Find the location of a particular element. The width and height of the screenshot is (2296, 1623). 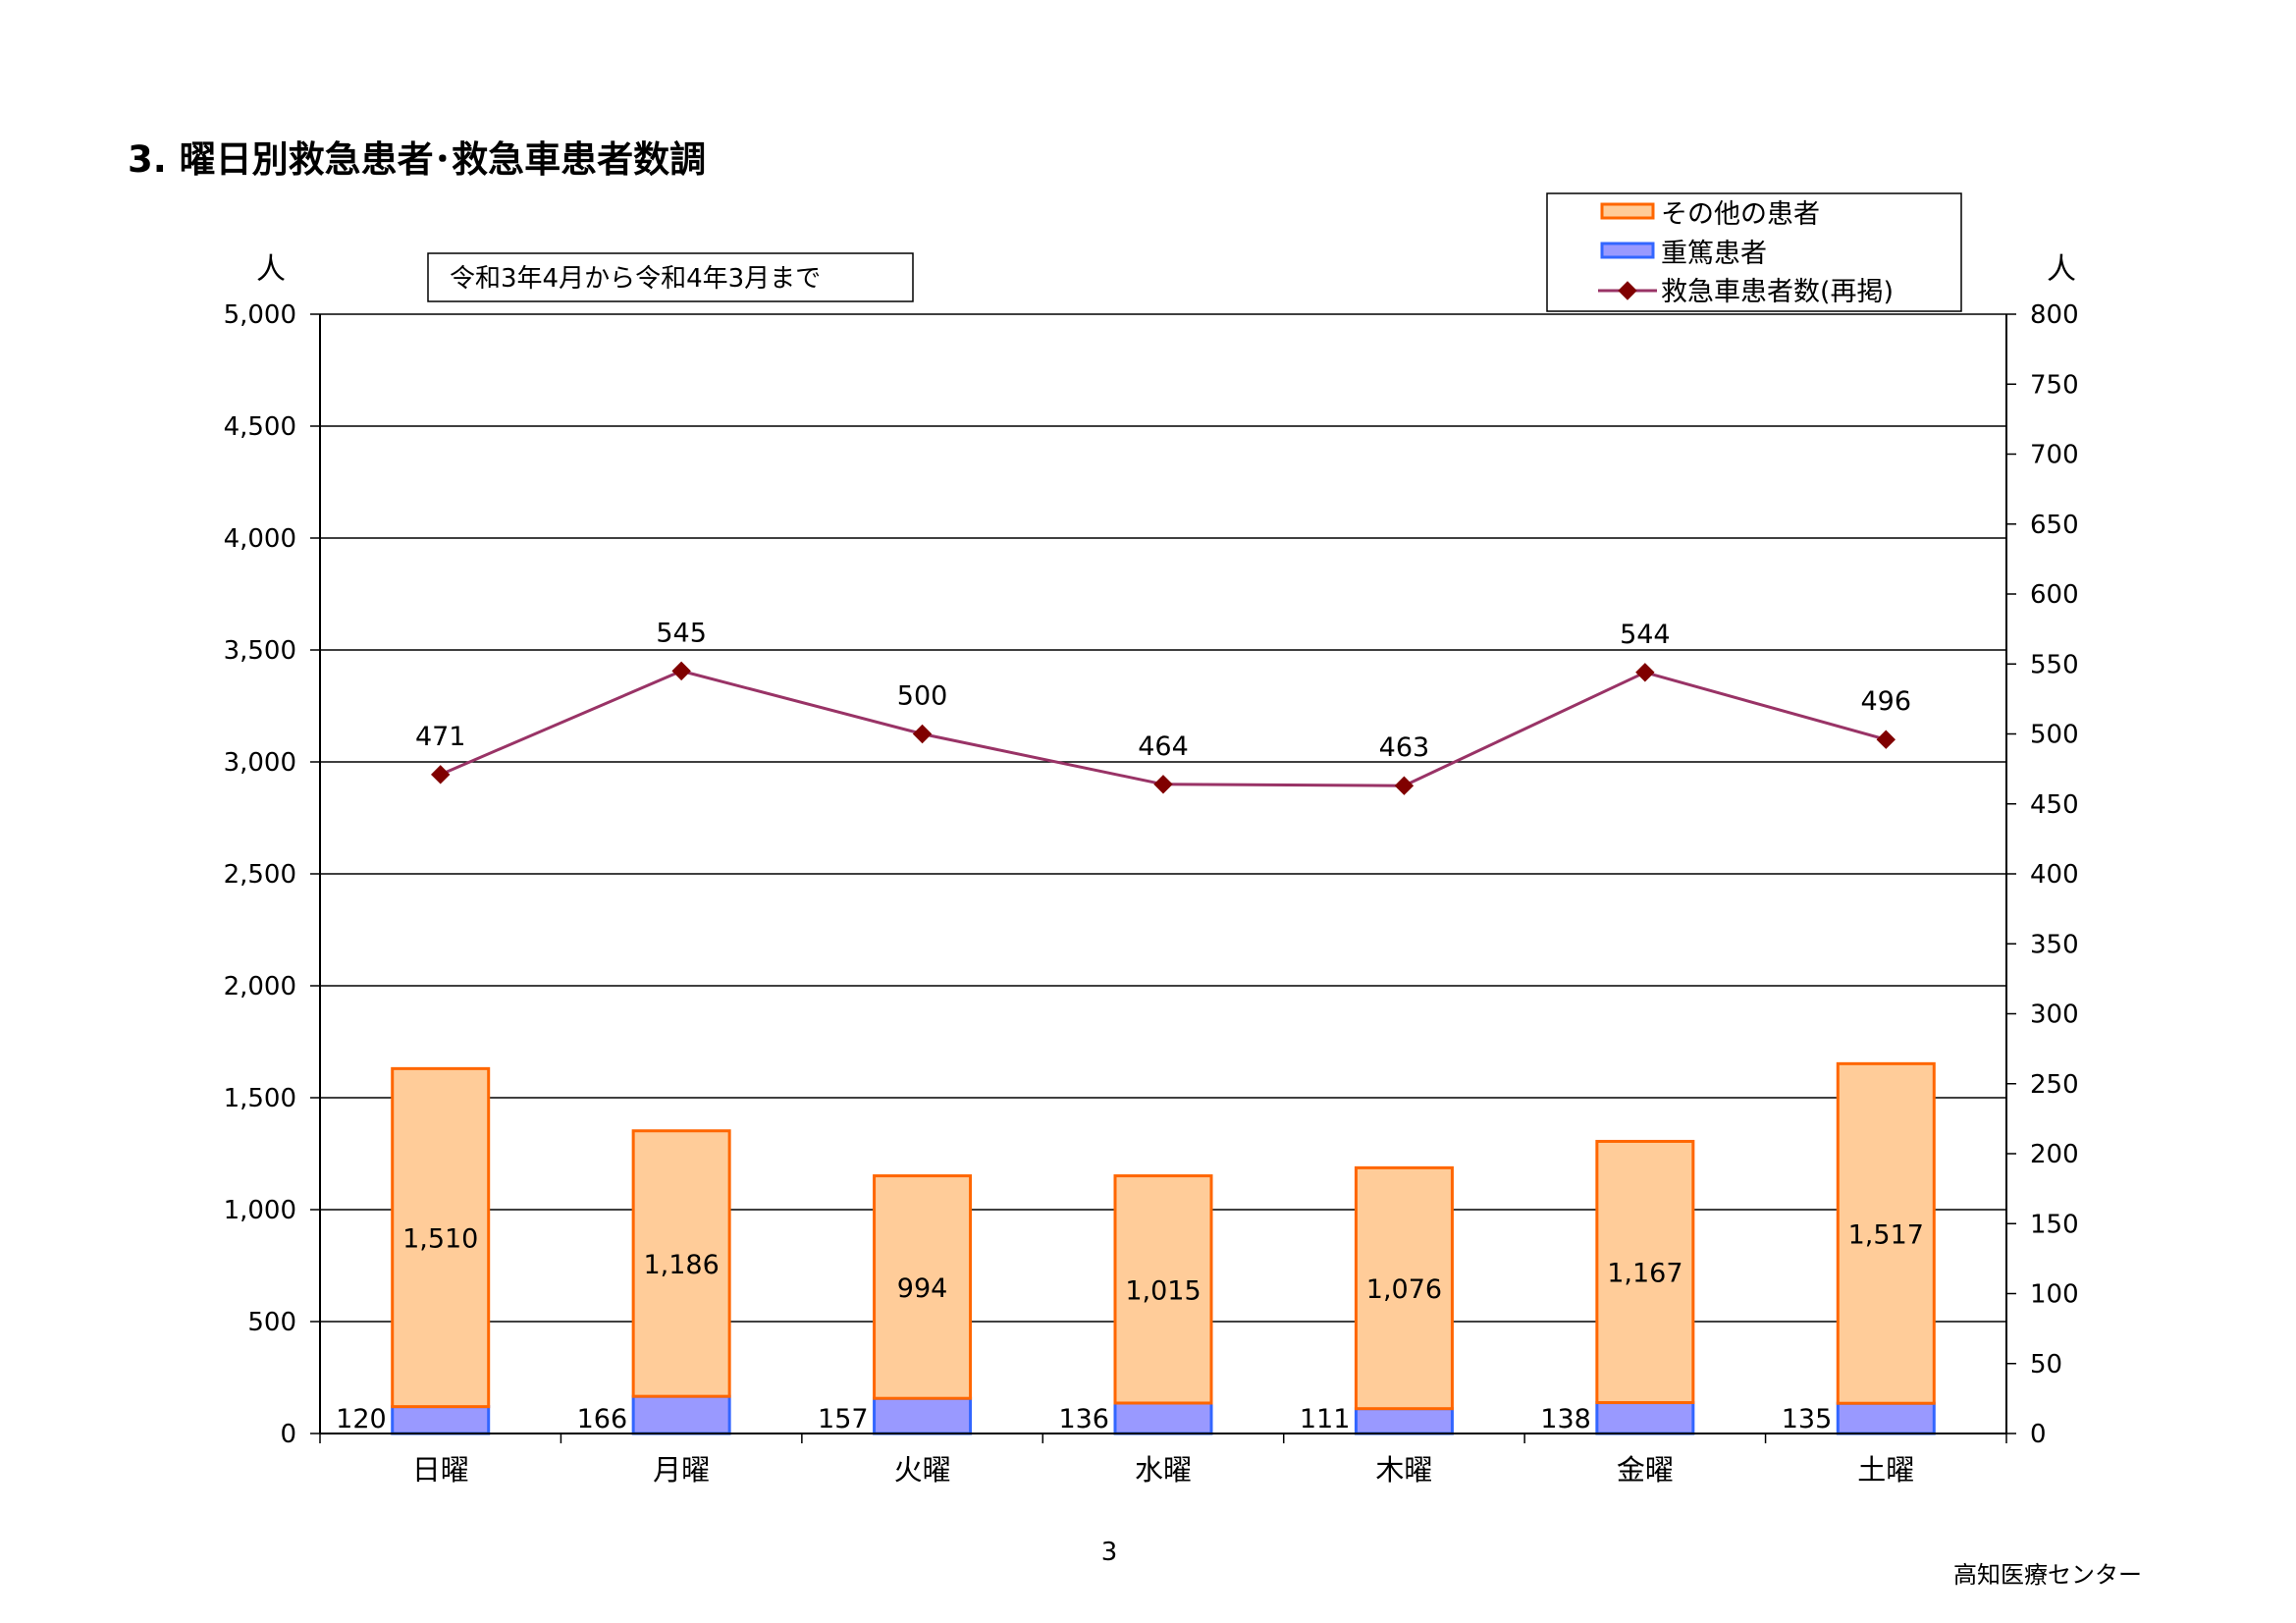

right-axis-tick-label: 100 is located at coordinates (2054, 1295).